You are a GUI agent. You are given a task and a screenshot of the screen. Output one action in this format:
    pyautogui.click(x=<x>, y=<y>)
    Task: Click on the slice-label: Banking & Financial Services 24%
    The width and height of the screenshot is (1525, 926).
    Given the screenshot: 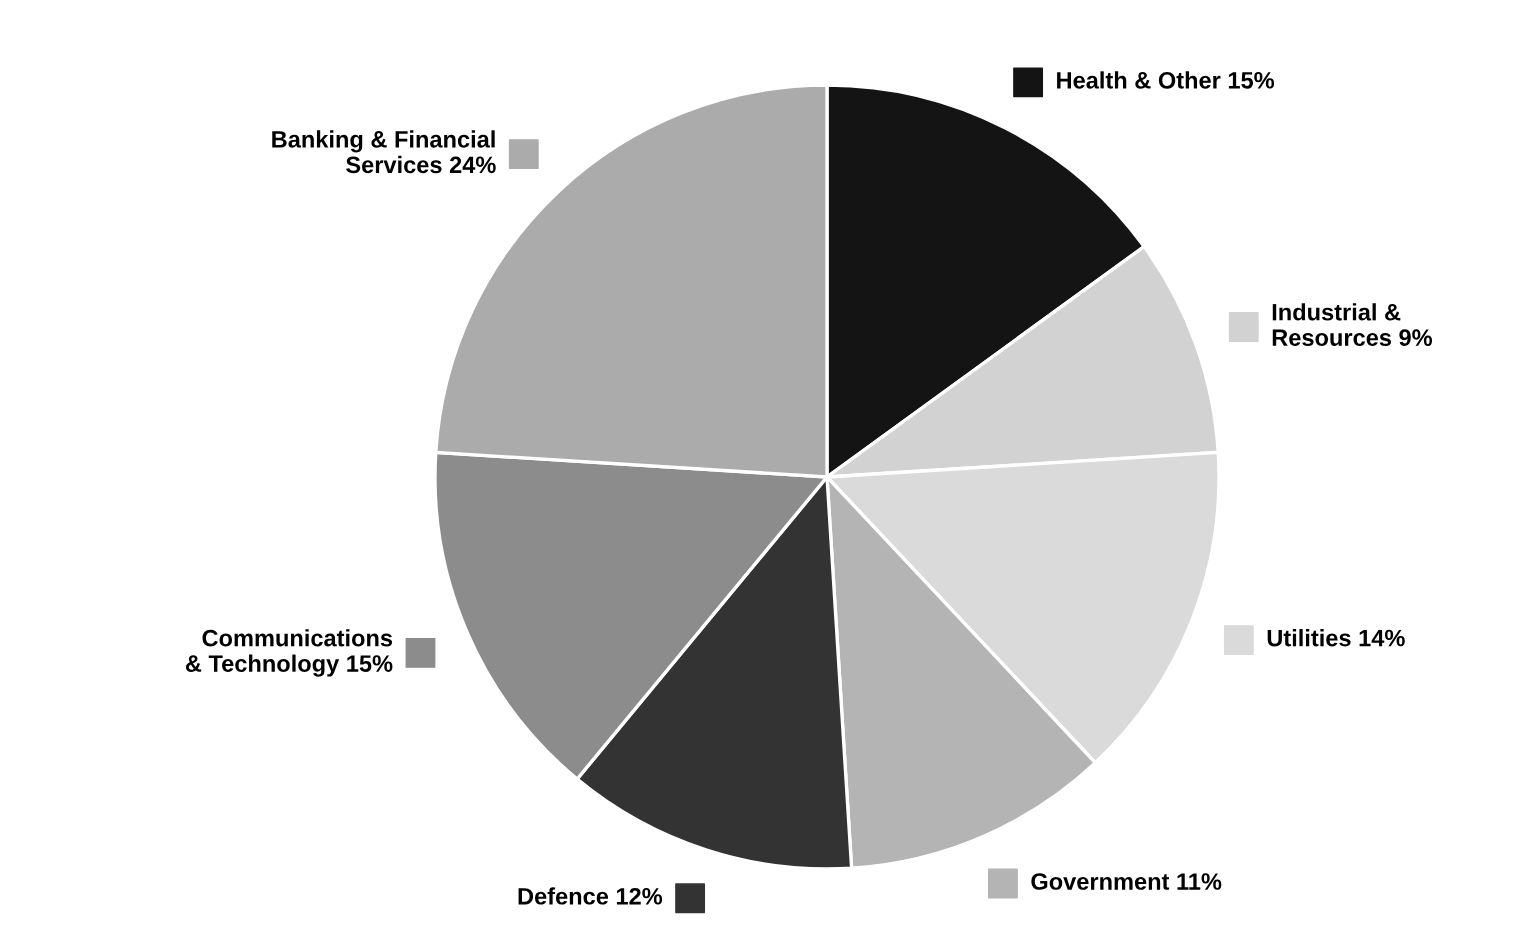 What is the action you would take?
    pyautogui.click(x=384, y=152)
    